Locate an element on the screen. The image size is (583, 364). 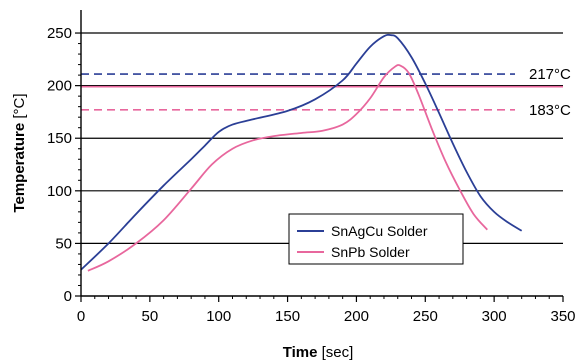
legend-label-snpb: SnPb Solder is located at coordinates (370, 252).